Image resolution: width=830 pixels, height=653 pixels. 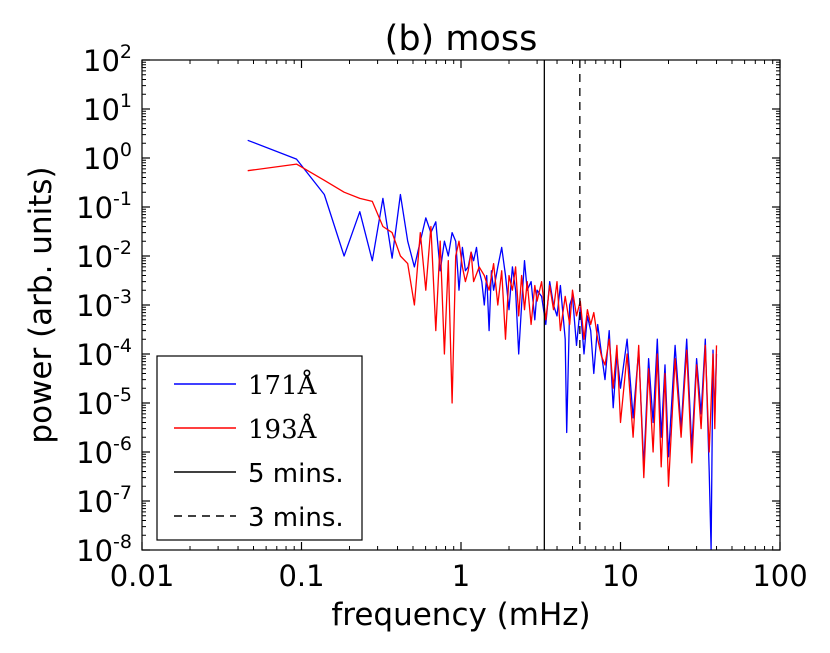 I want to click on y-tick-label: 10⁻⁸, so click(x=104, y=549).